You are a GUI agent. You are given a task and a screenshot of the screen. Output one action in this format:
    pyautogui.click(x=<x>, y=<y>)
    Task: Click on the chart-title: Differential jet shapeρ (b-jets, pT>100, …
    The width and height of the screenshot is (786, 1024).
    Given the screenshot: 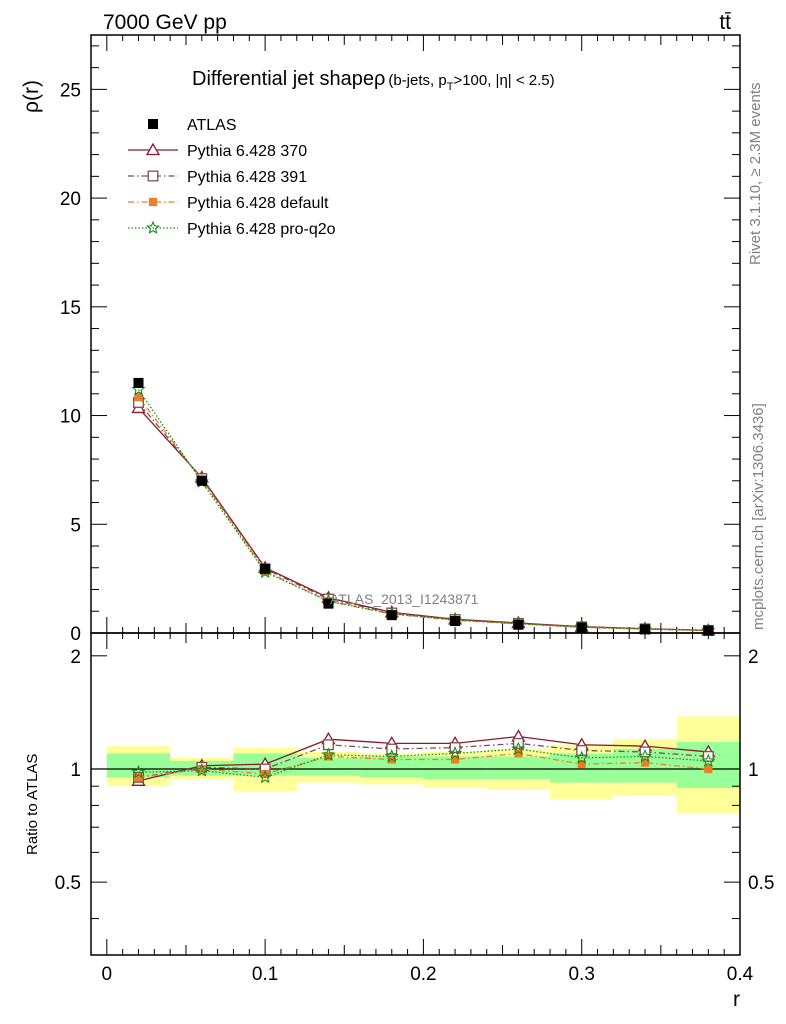 What is the action you would take?
    pyautogui.click(x=373, y=80)
    